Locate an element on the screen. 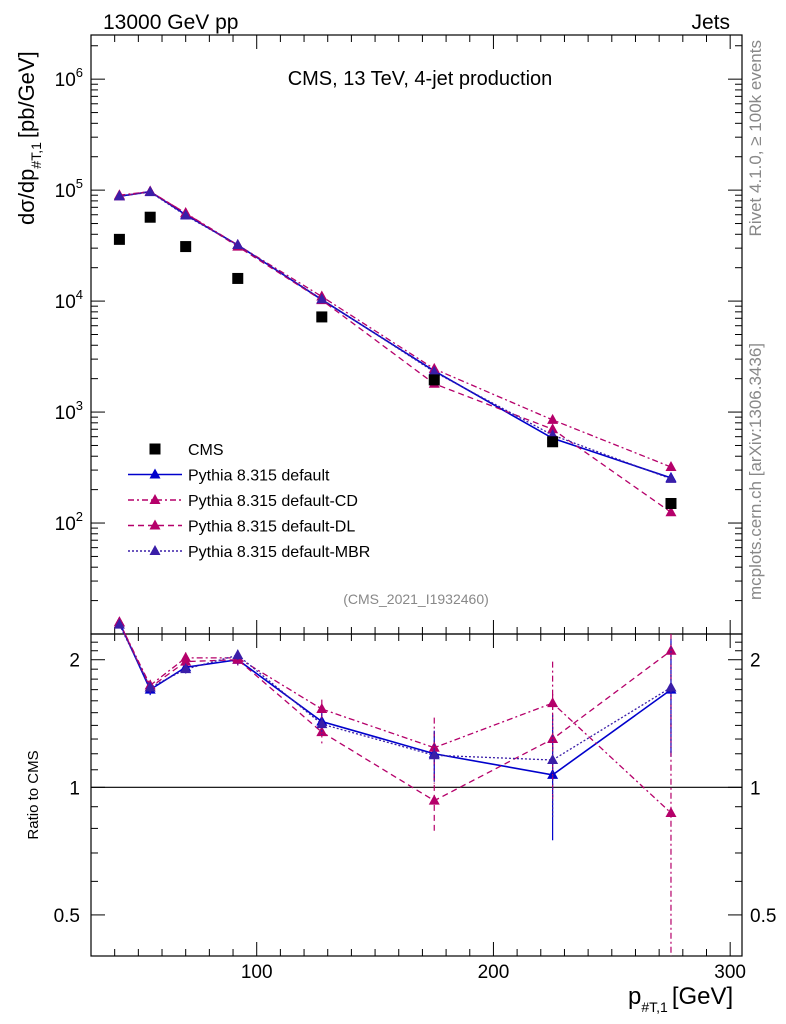 This screenshot has width=786, height=1024. x-tick-label: 100 is located at coordinates (257, 972).